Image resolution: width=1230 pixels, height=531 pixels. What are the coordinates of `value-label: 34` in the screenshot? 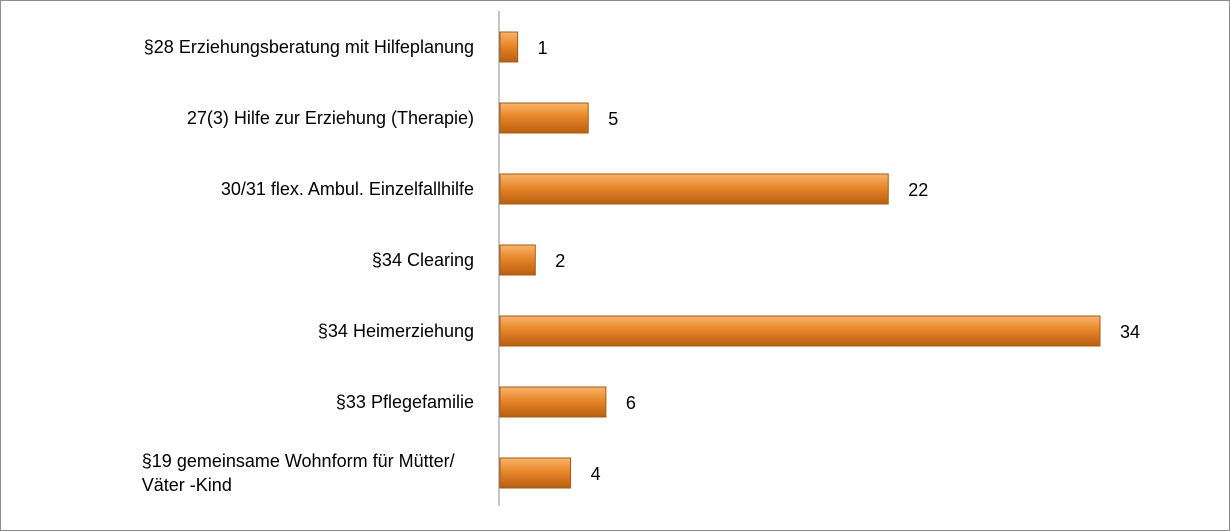 It's located at (1130, 332).